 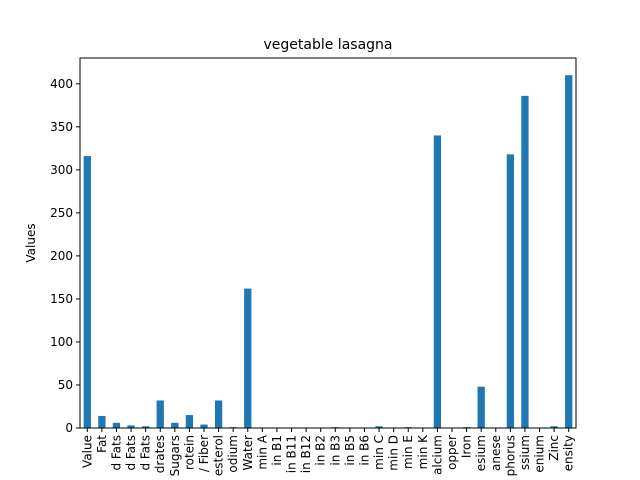 I want to click on x-tick-label-32: Zinc, so click(x=554, y=448).